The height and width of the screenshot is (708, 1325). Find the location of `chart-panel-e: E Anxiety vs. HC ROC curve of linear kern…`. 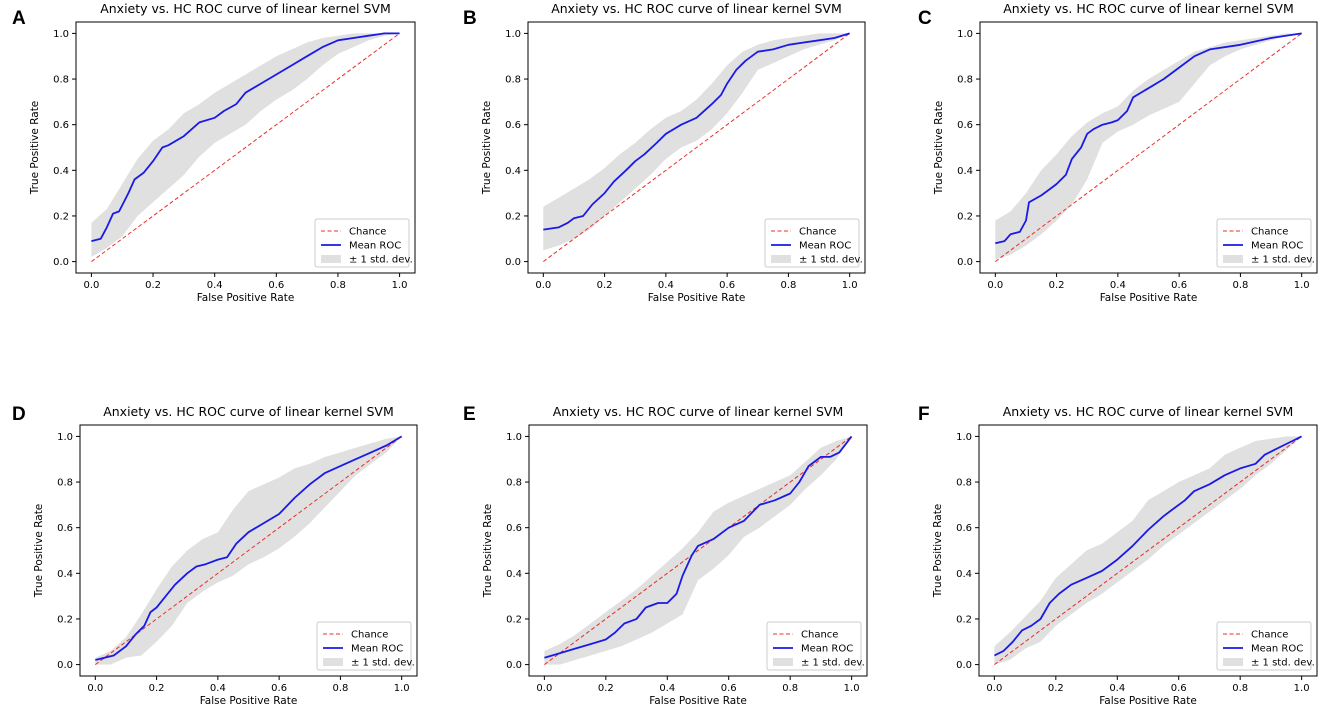

chart-panel-e: E Anxiety vs. HC ROC curve of linear kern… is located at coordinates (665, 555).